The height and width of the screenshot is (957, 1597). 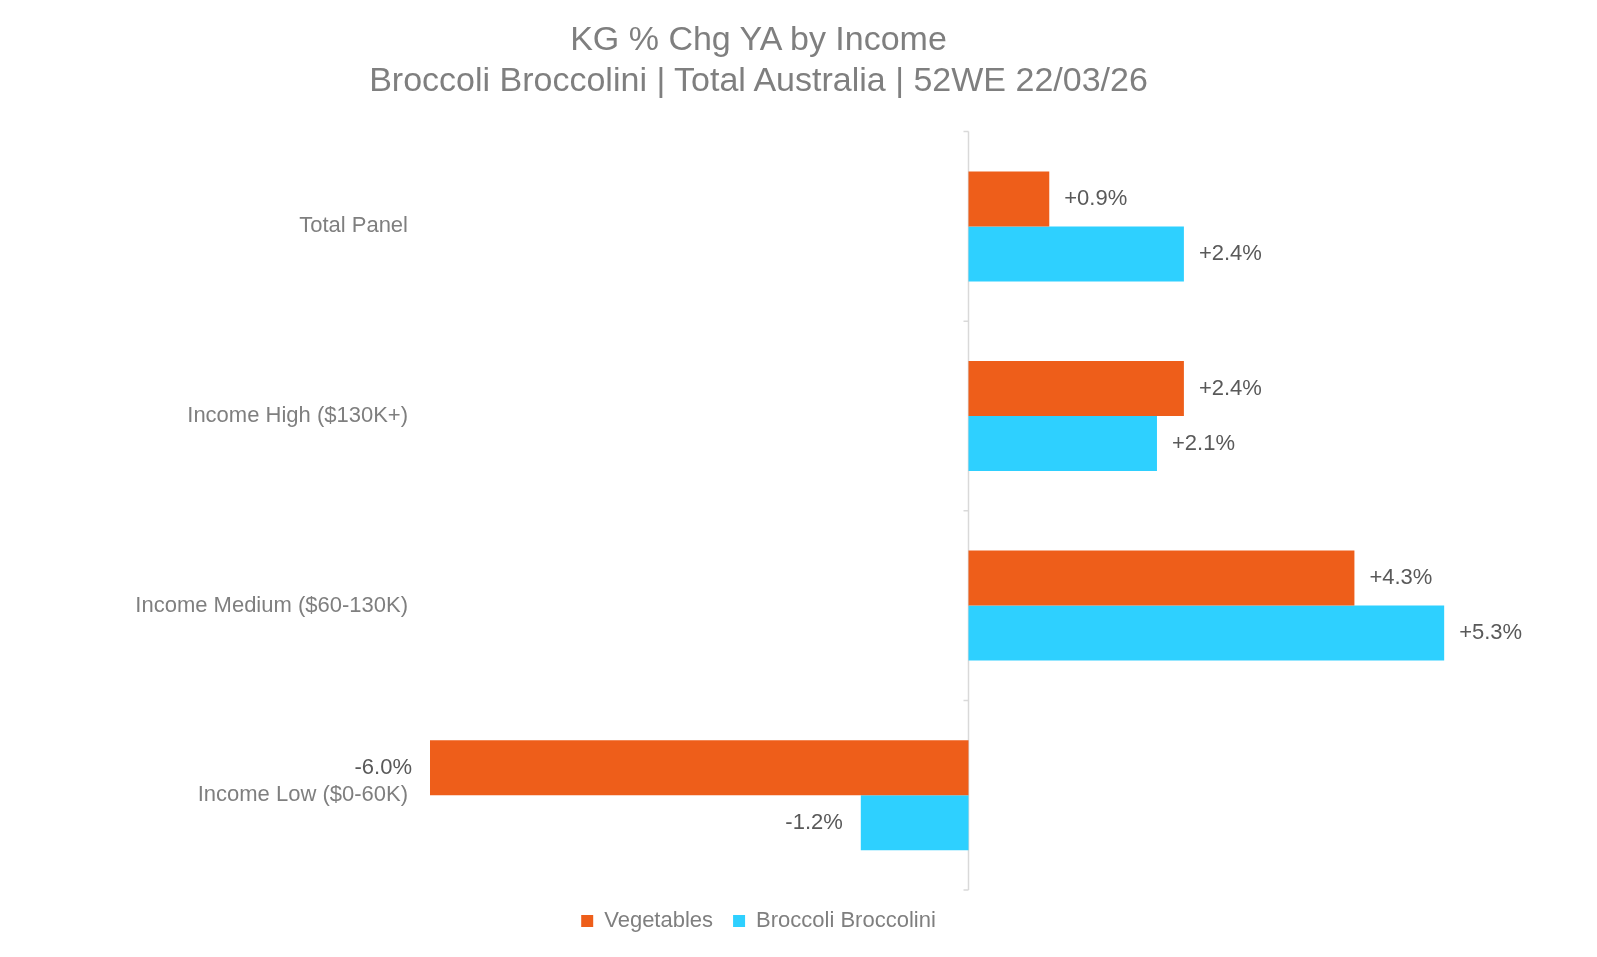 What do you see at coordinates (1491, 632) in the screenshot?
I see `data-label: +5.3%` at bounding box center [1491, 632].